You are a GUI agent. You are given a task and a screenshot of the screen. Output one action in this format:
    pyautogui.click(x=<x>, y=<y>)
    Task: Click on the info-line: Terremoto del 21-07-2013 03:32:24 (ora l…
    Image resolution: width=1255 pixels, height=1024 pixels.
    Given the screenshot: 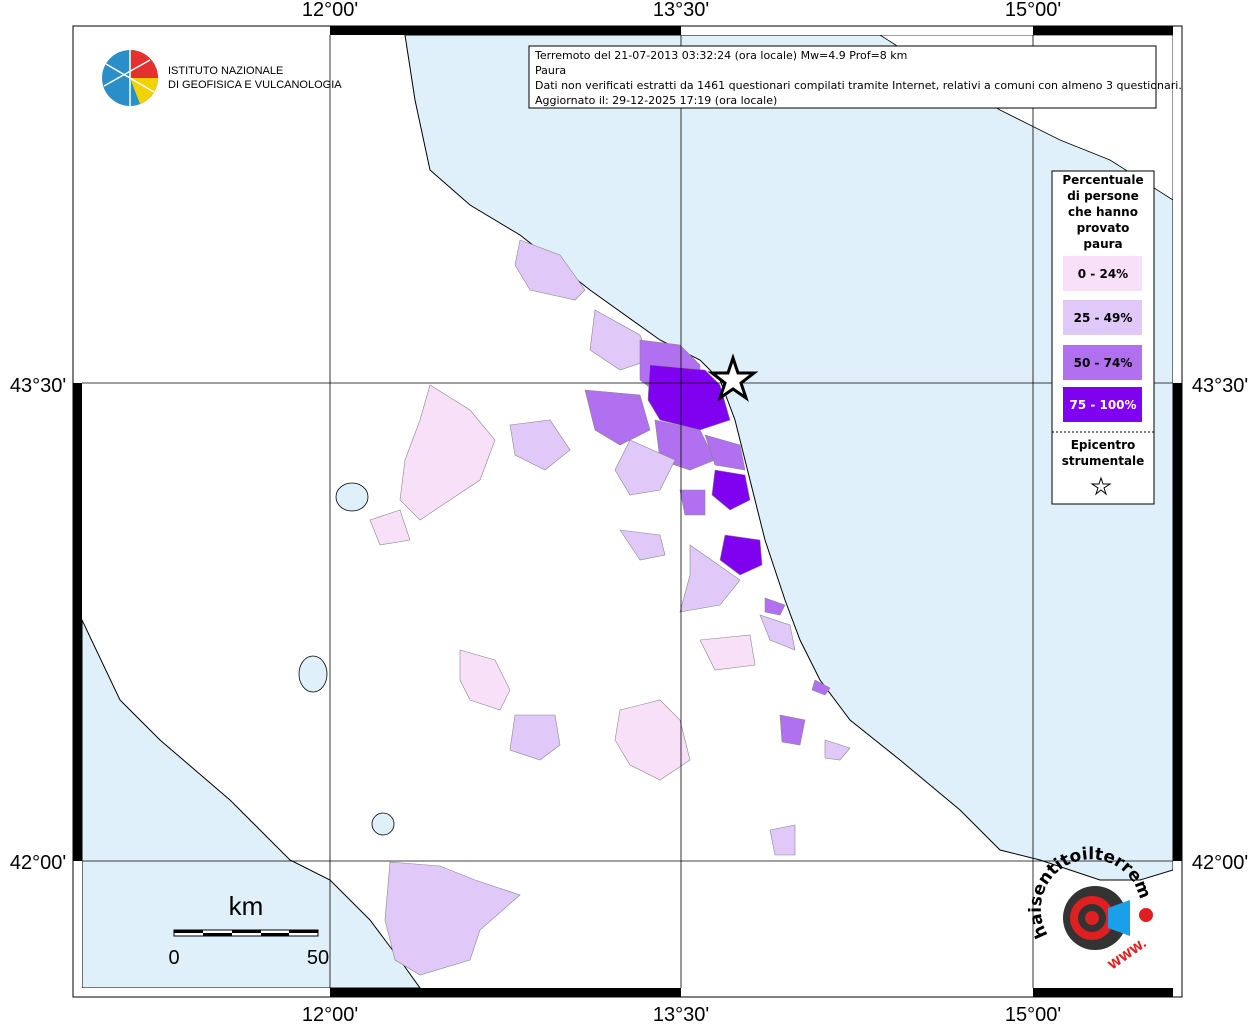 What is the action you would take?
    pyautogui.click(x=720, y=55)
    